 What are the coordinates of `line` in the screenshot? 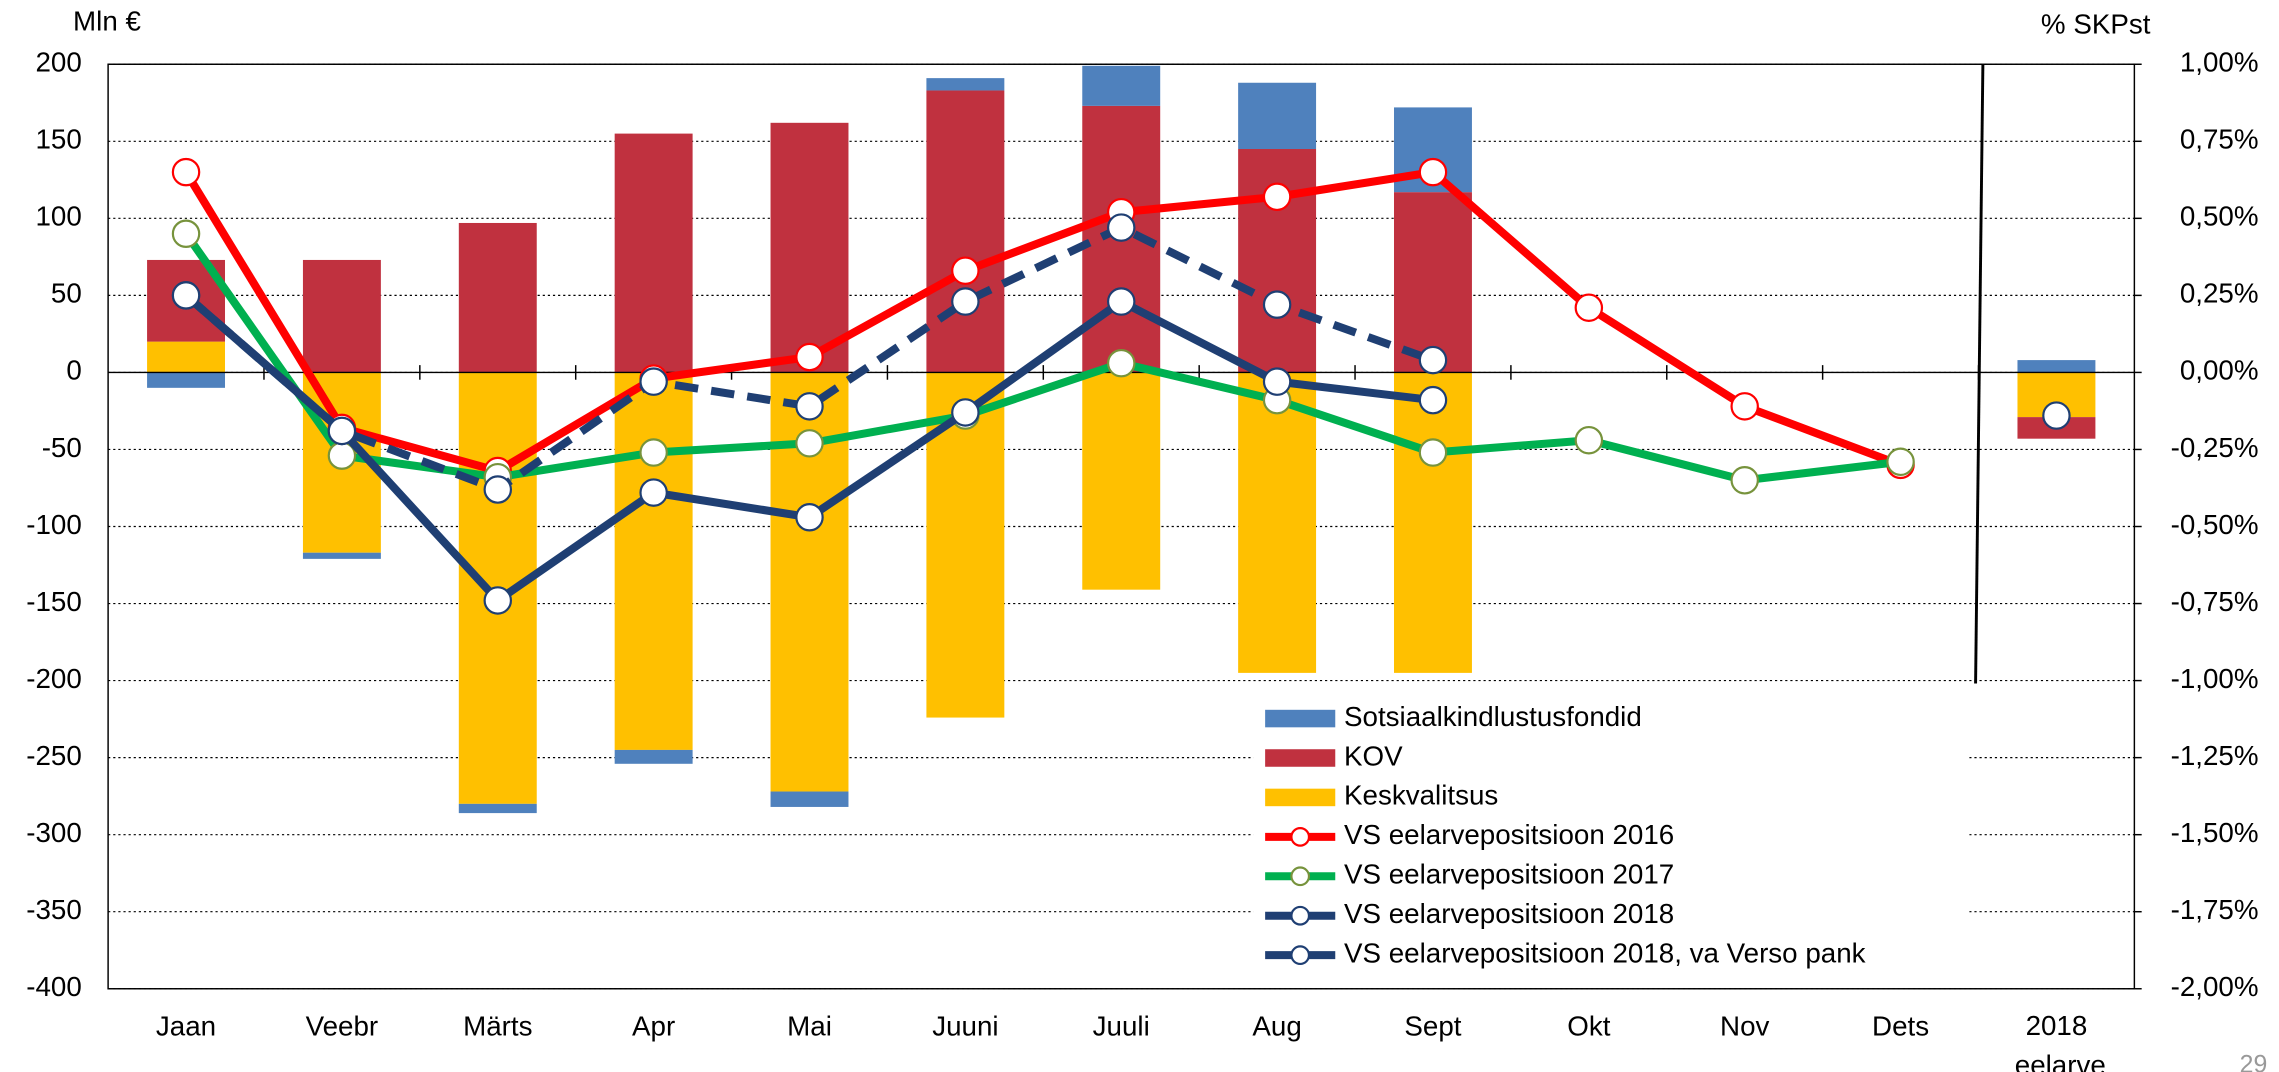 It's located at (809, 358).